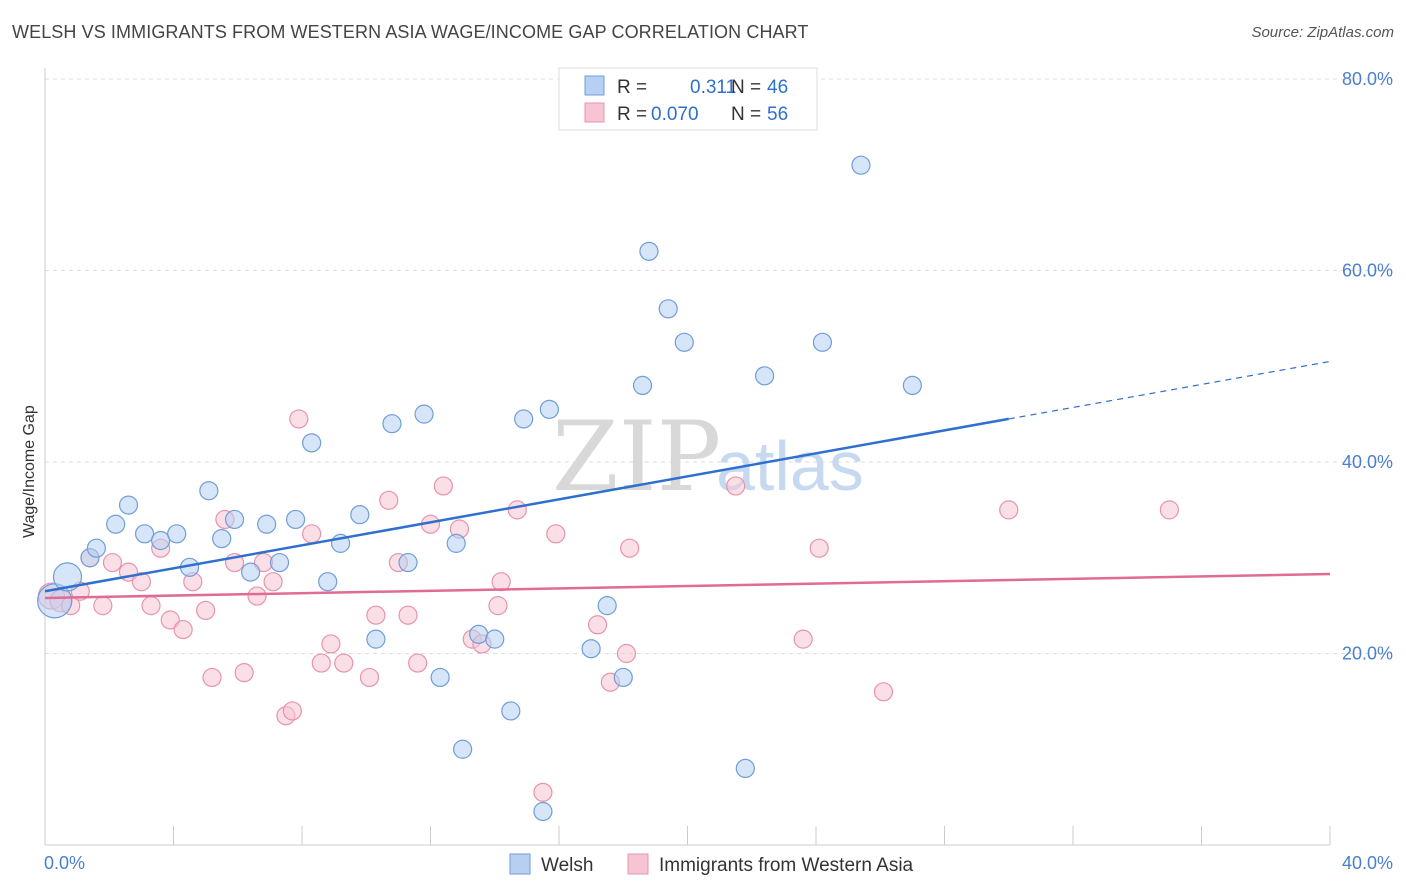 Image resolution: width=1406 pixels, height=892 pixels. Describe the element at coordinates (1367, 271) in the screenshot. I see `y-tick-label: 60.0%` at that location.